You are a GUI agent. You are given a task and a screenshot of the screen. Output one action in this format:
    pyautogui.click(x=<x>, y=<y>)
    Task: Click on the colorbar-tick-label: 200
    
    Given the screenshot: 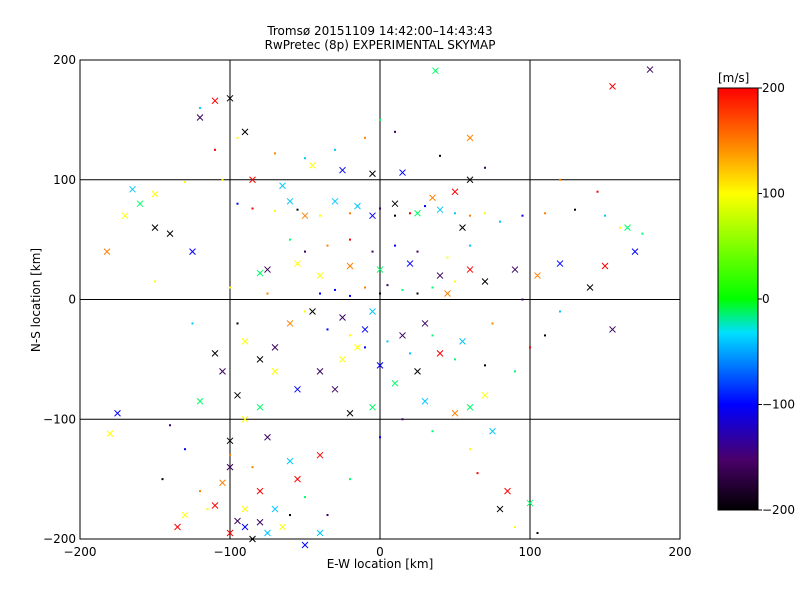 What is the action you would take?
    pyautogui.click(x=773, y=88)
    